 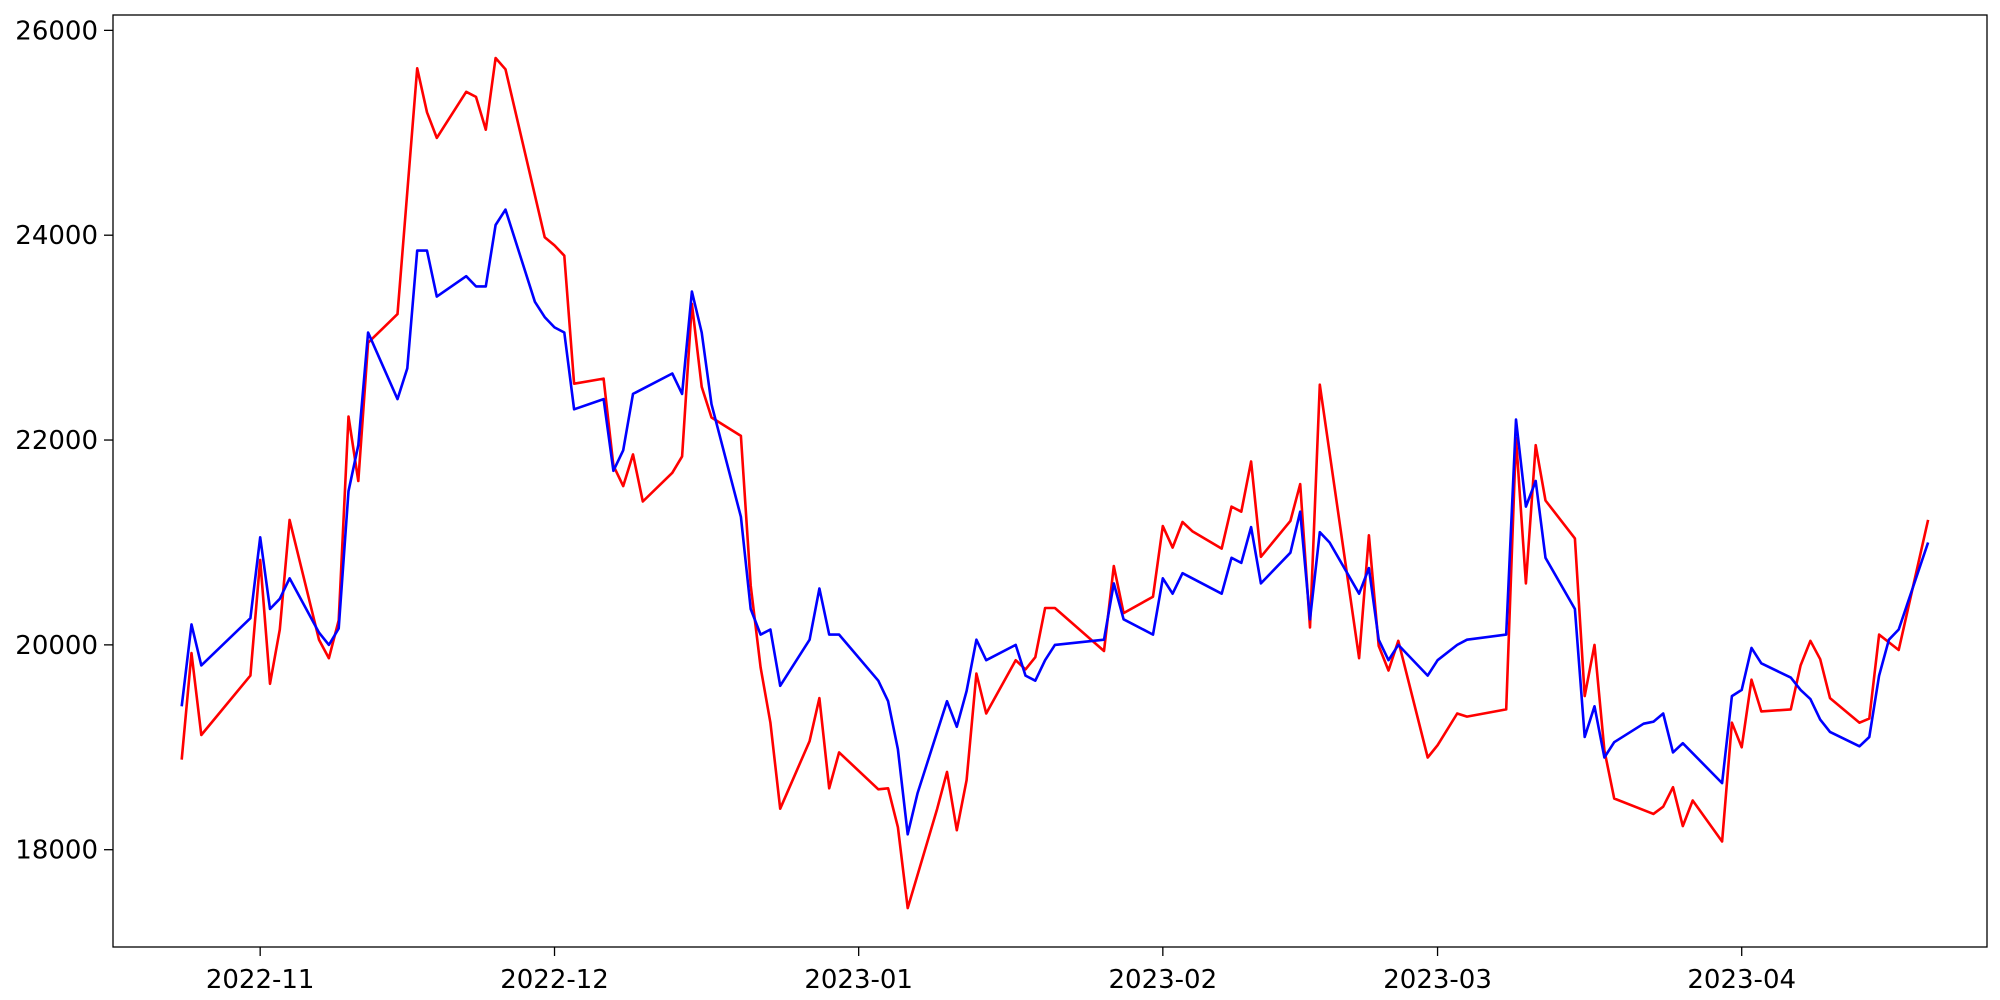 What do you see at coordinates (56, 441) in the screenshot?
I see `y-tick-label: 22000` at bounding box center [56, 441].